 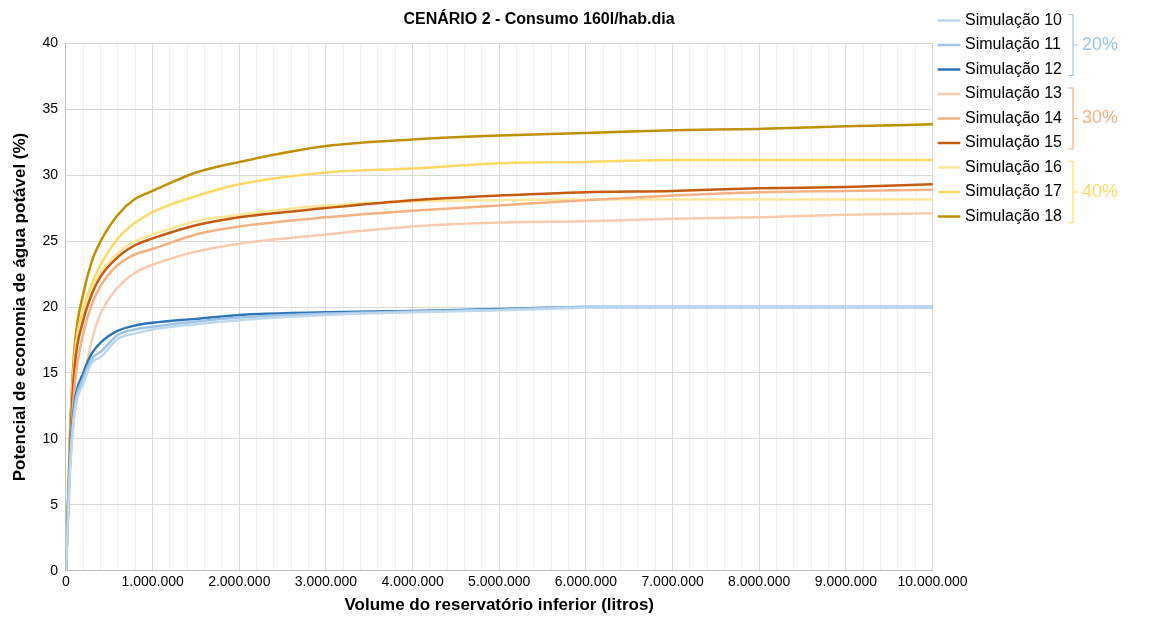 I want to click on x-tick-label: 2.000.000, so click(x=239, y=581).